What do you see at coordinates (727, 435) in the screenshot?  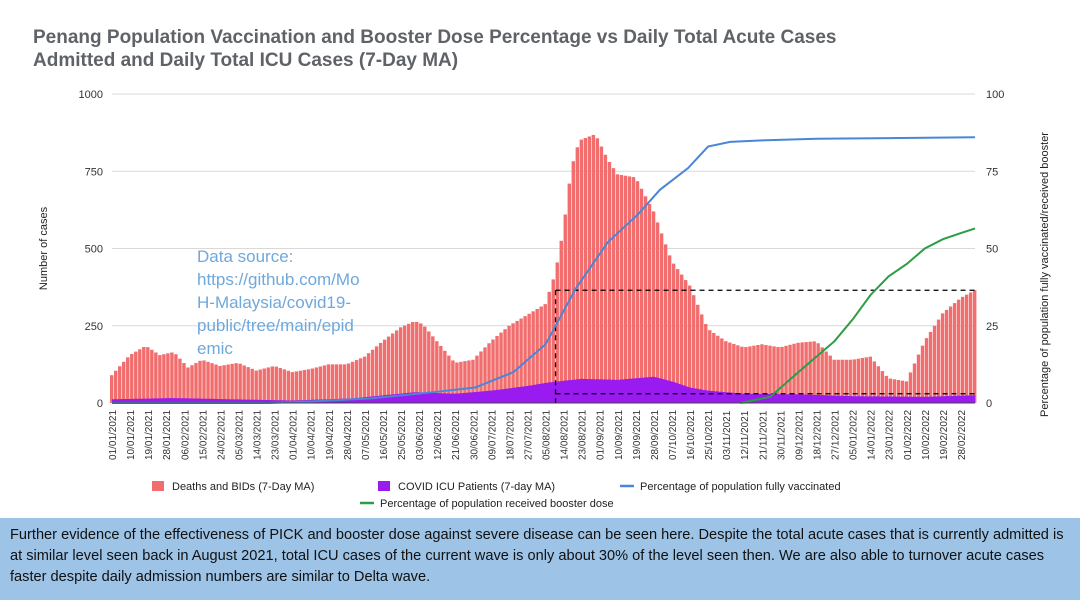 I see `x-tick-label: 03/11/2021` at bounding box center [727, 435].